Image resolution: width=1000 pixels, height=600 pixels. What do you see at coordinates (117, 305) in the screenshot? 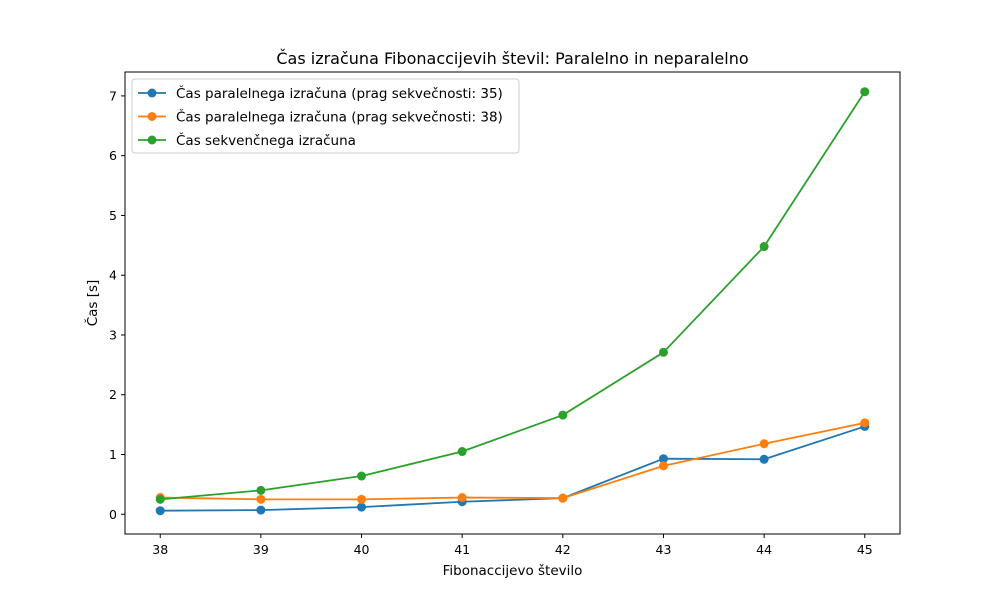
I see `y-axis: 0 1 2 3 4 5 6 7` at bounding box center [117, 305].